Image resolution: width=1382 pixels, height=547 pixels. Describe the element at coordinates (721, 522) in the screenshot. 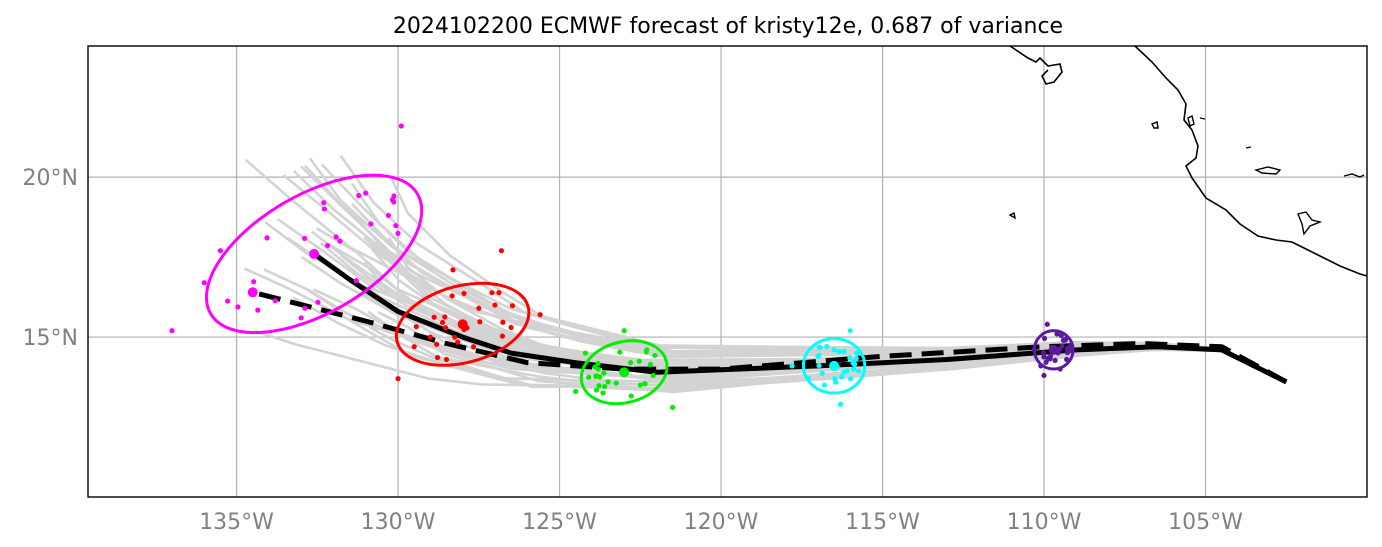

I see `x-tick-label: 120°W` at that location.